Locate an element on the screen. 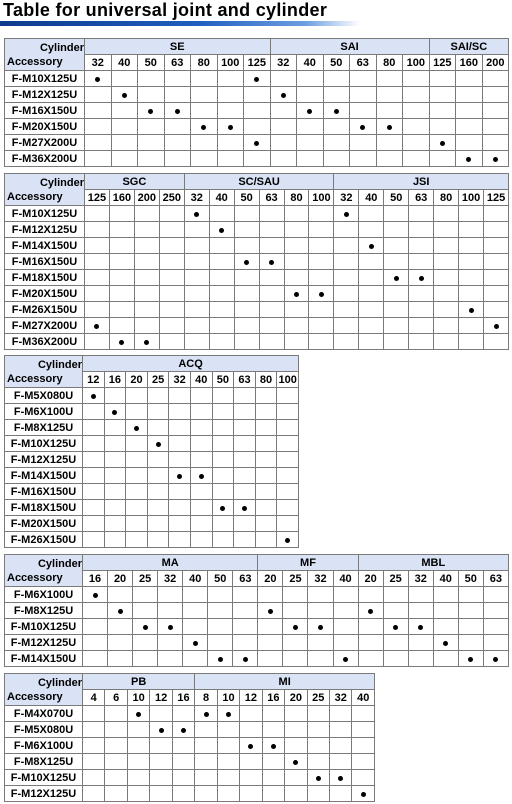 This screenshot has height=804, width=512. table-row: F-M18X150U is located at coordinates (152, 507).